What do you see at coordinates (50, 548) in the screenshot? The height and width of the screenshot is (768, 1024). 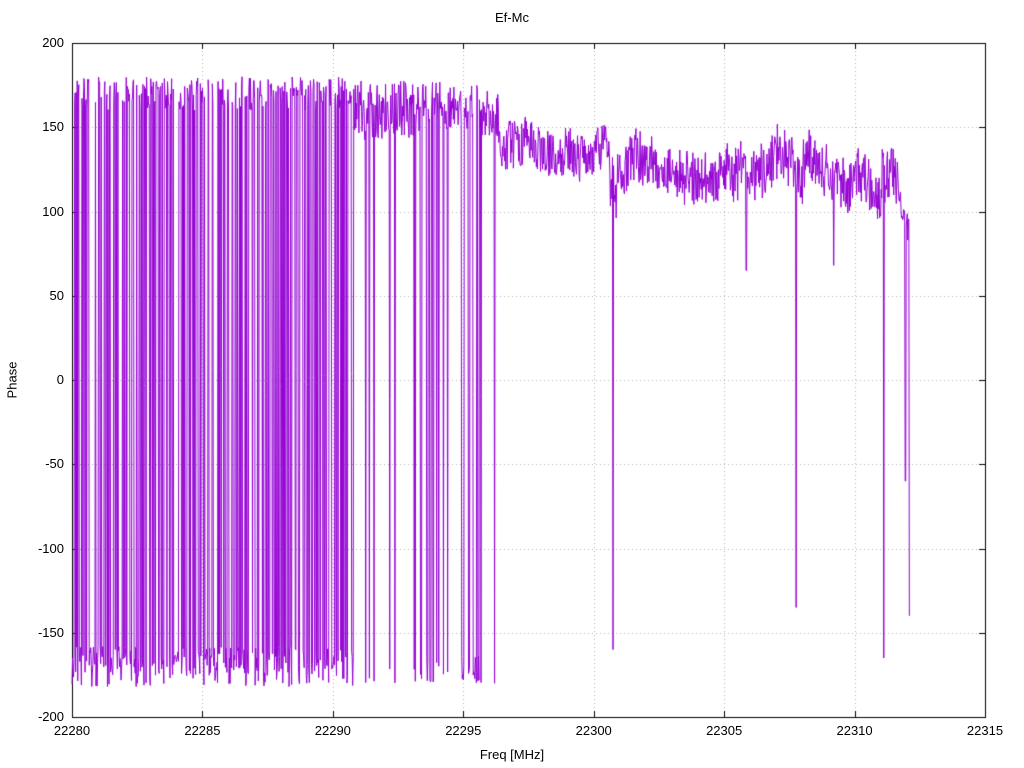 I see `y-tick-label: -100` at bounding box center [50, 548].